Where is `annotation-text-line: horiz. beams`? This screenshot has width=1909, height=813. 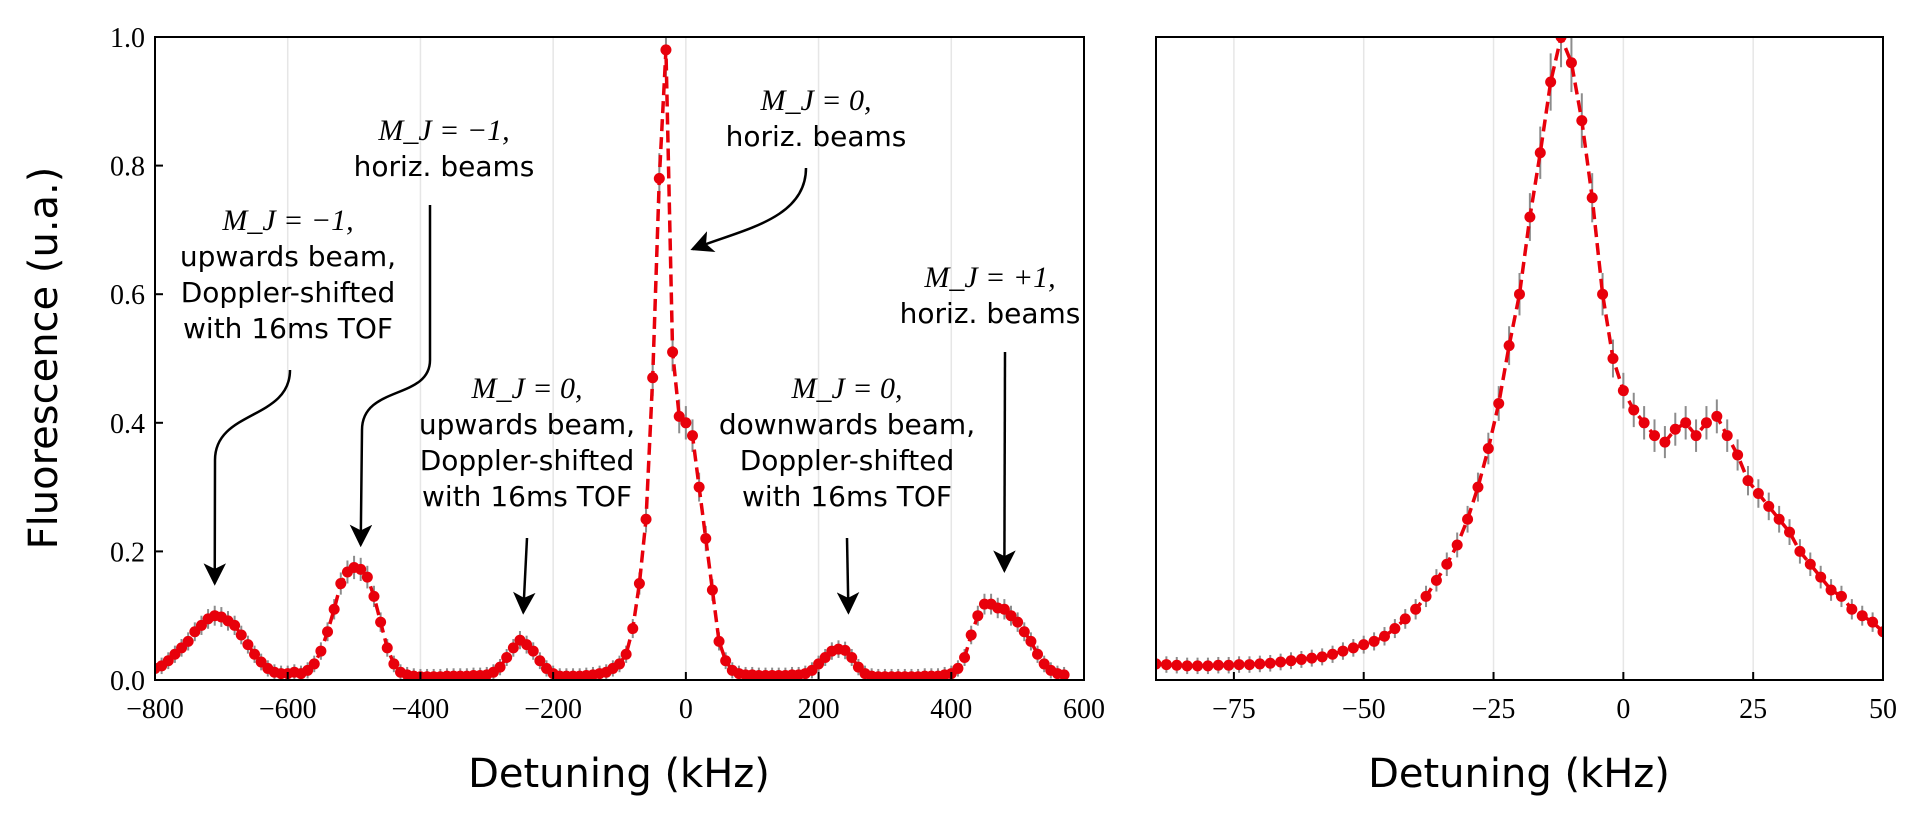
annotation-text-line: horiz. beams is located at coordinates (990, 313).